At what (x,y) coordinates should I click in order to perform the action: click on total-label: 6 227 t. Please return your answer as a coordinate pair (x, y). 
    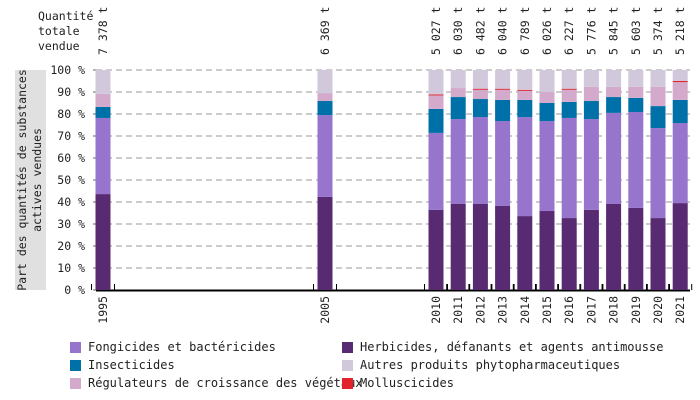
    Looking at the image, I should click on (569, 31).